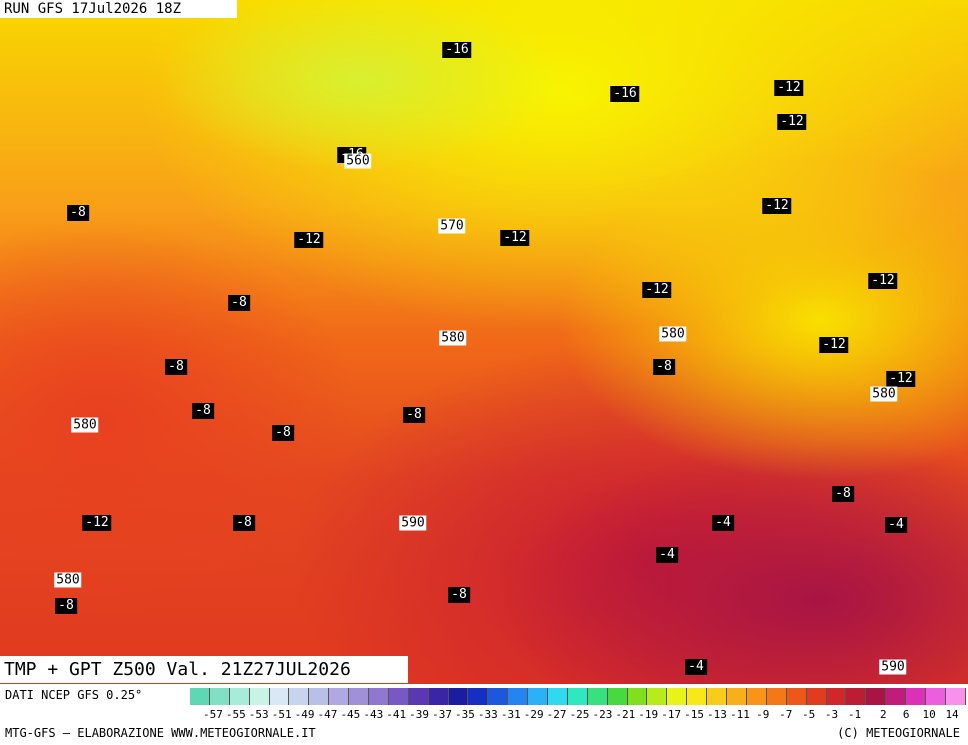 The width and height of the screenshot is (968, 745). Describe the element at coordinates (786, 714) in the screenshot. I see `colorbar-tick-label: -7` at that location.